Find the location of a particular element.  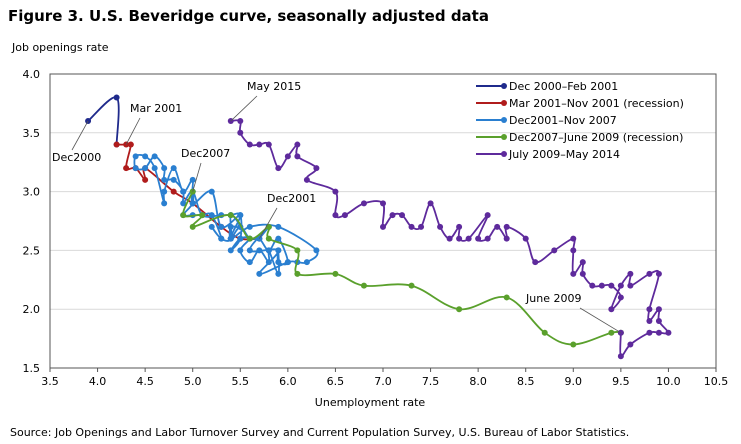

legend-entry: Dec2001–Nov 2007 is located at coordinates (546, 120).